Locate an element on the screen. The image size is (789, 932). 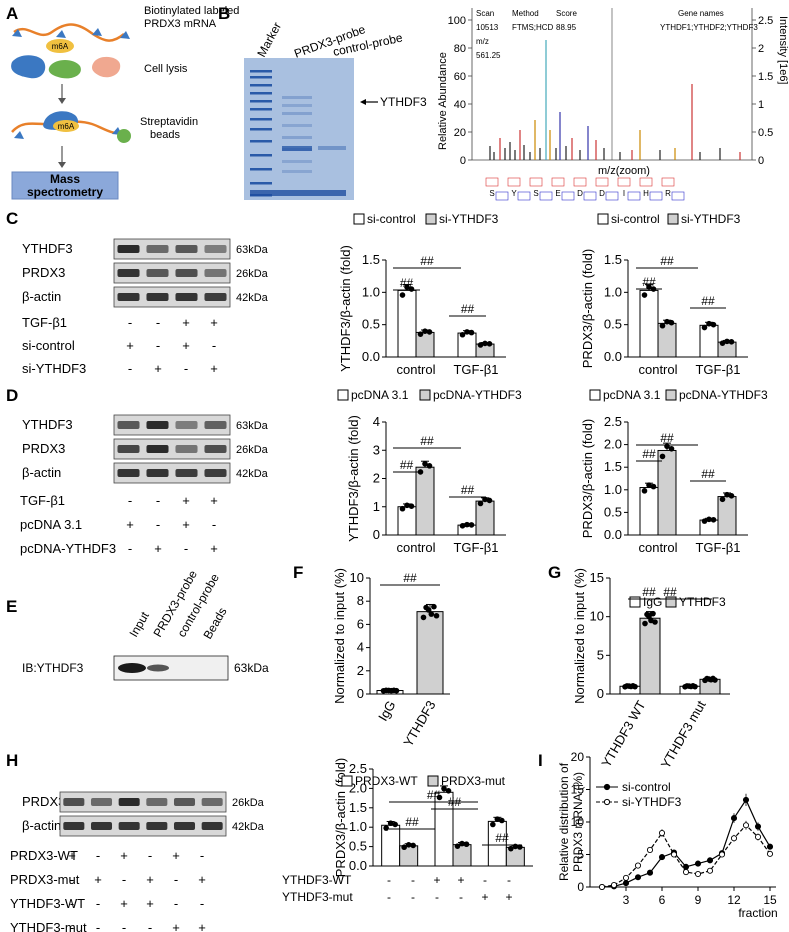
bar-si-control-control is located at coordinates (407, 323).